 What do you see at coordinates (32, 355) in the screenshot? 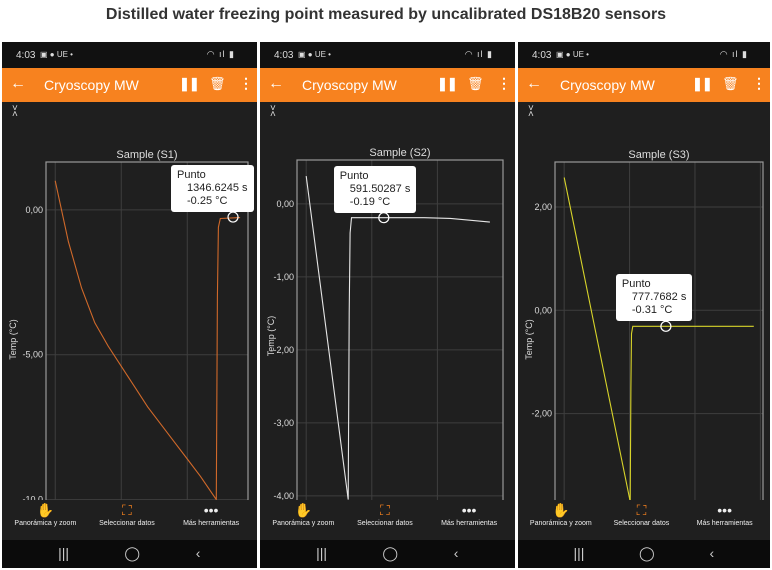
I see `y-tick-label: -5,00` at bounding box center [32, 355].